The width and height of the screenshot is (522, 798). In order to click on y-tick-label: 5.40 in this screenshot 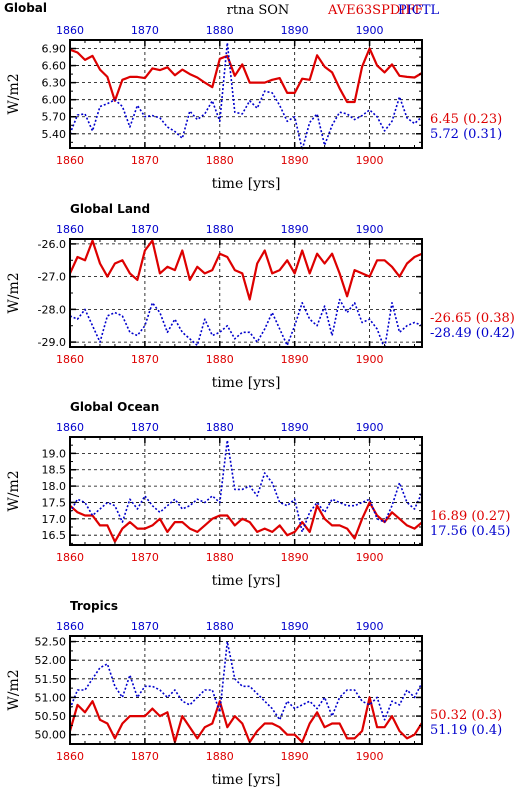, I will do `click(54, 134)`.